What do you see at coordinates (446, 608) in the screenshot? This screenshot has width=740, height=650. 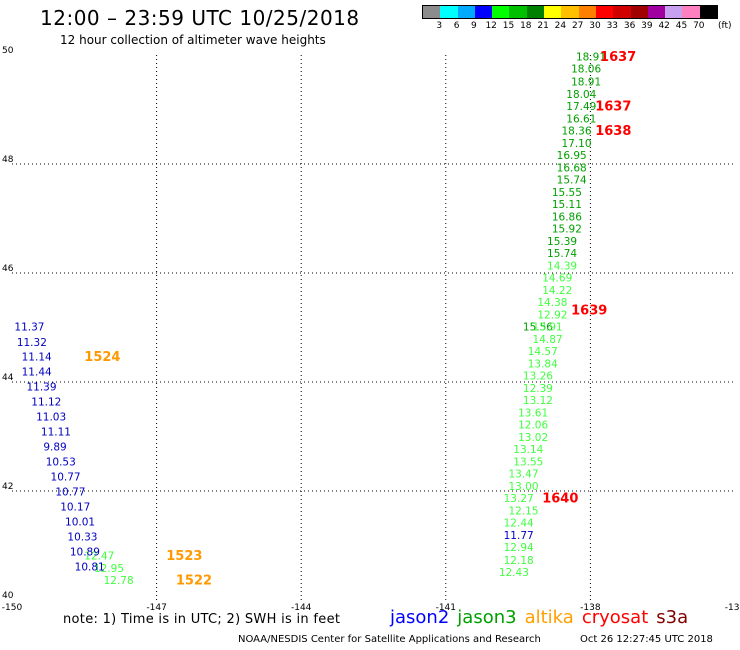 I see `x-tick-label: -141` at bounding box center [446, 608].